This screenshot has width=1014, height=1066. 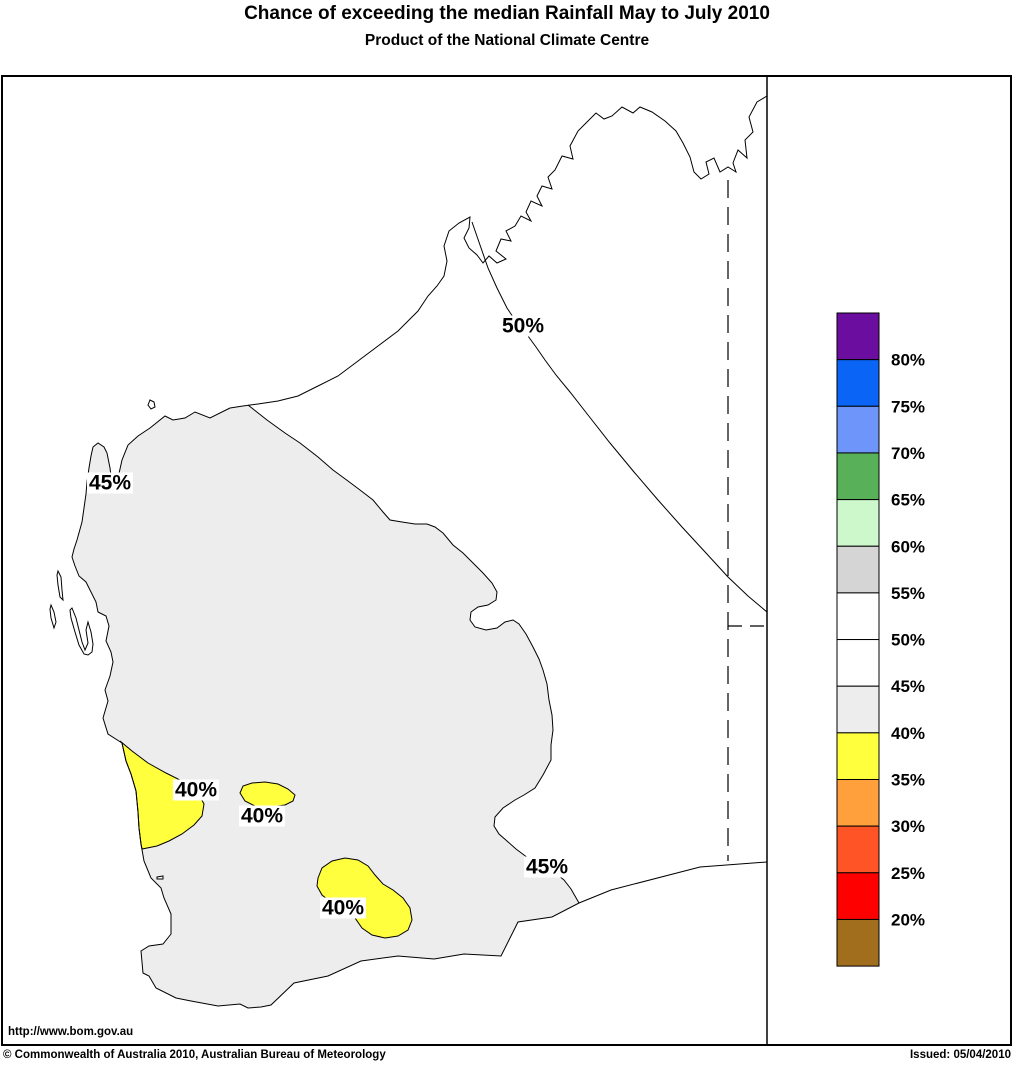 I want to click on legend-label: 70%, so click(x=908, y=453).